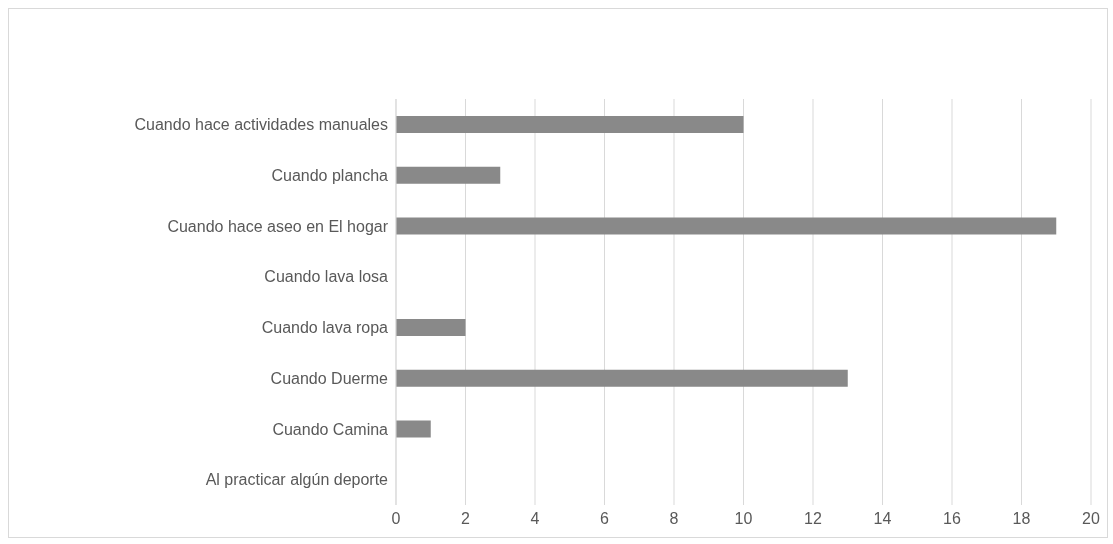 The width and height of the screenshot is (1113, 544). Describe the element at coordinates (329, 378) in the screenshot. I see `y-tick-label: Cuando Duerme` at that location.